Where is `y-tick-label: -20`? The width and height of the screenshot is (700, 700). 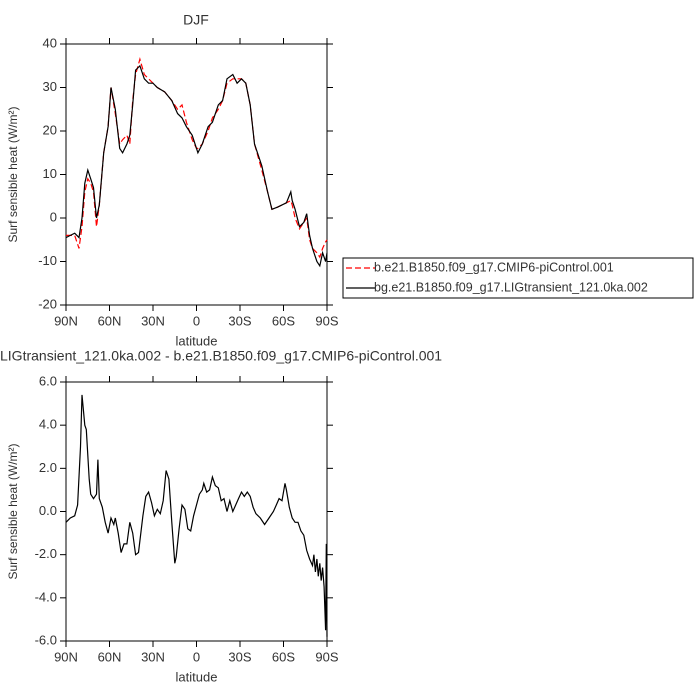
y-tick-label: -20 is located at coordinates (47, 303).